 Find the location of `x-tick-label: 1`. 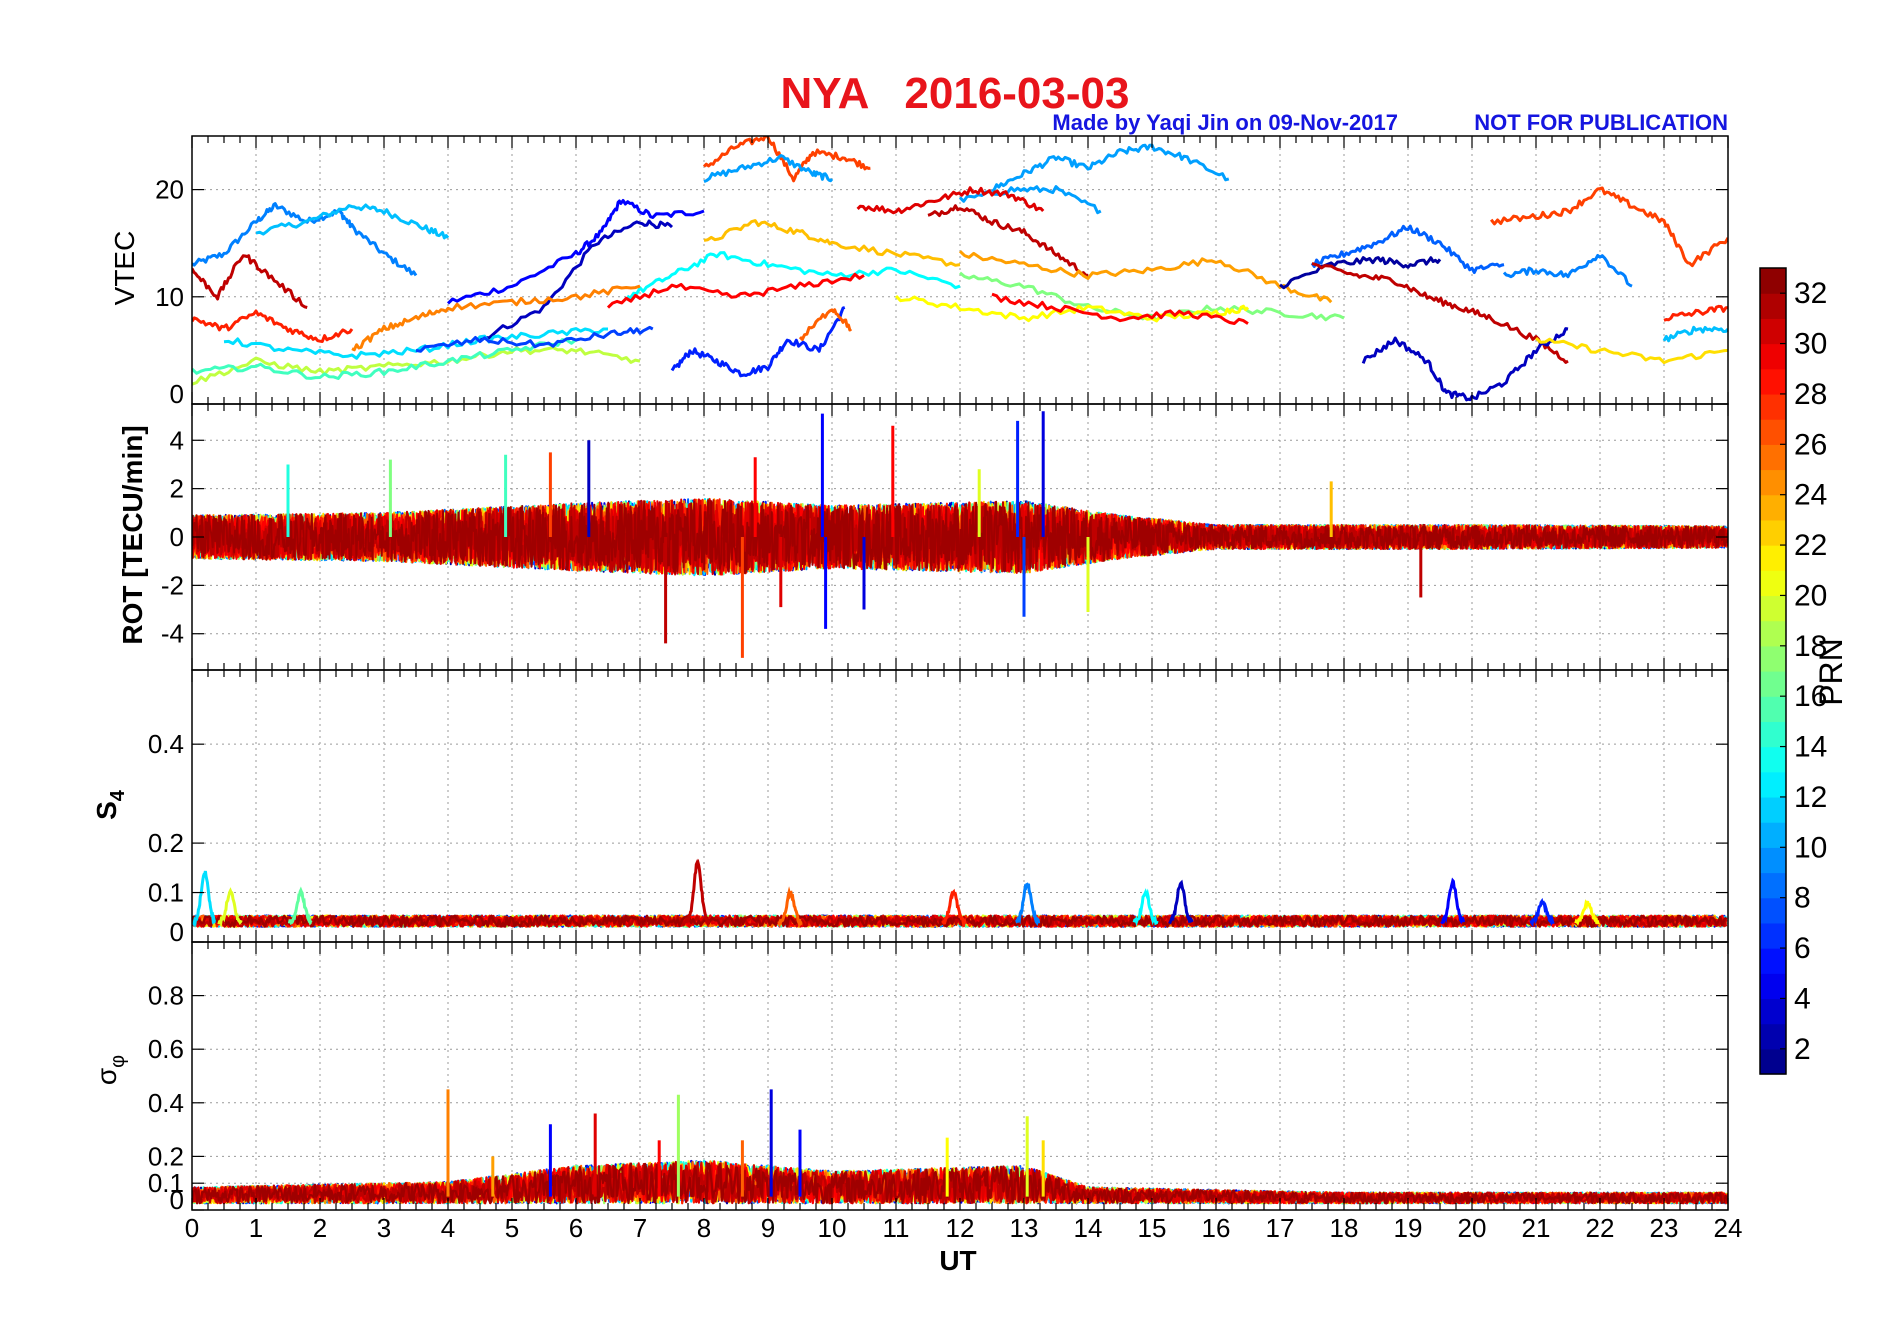

x-tick-label: 1 is located at coordinates (256, 1228).